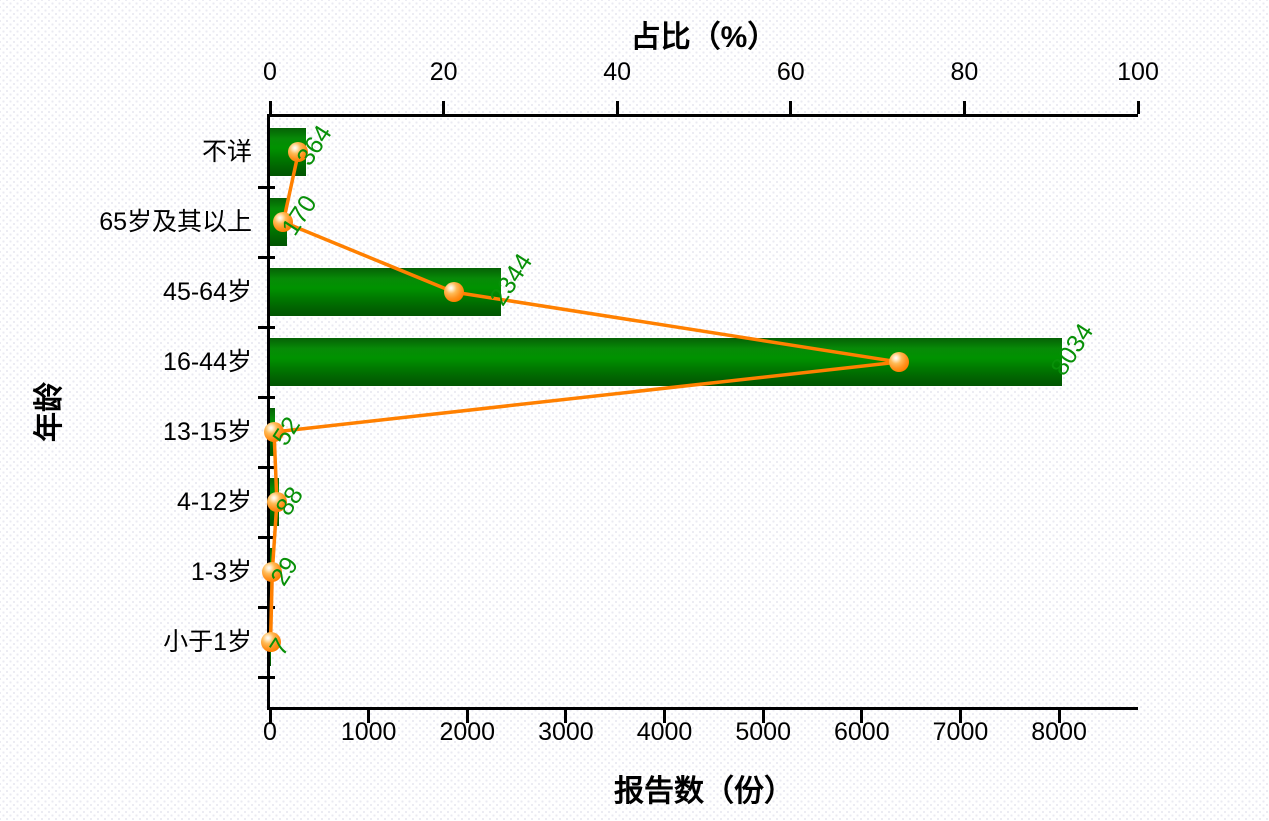  Describe the element at coordinates (467, 732) in the screenshot. I see `bottom-axis-tick-label: 2000` at that location.